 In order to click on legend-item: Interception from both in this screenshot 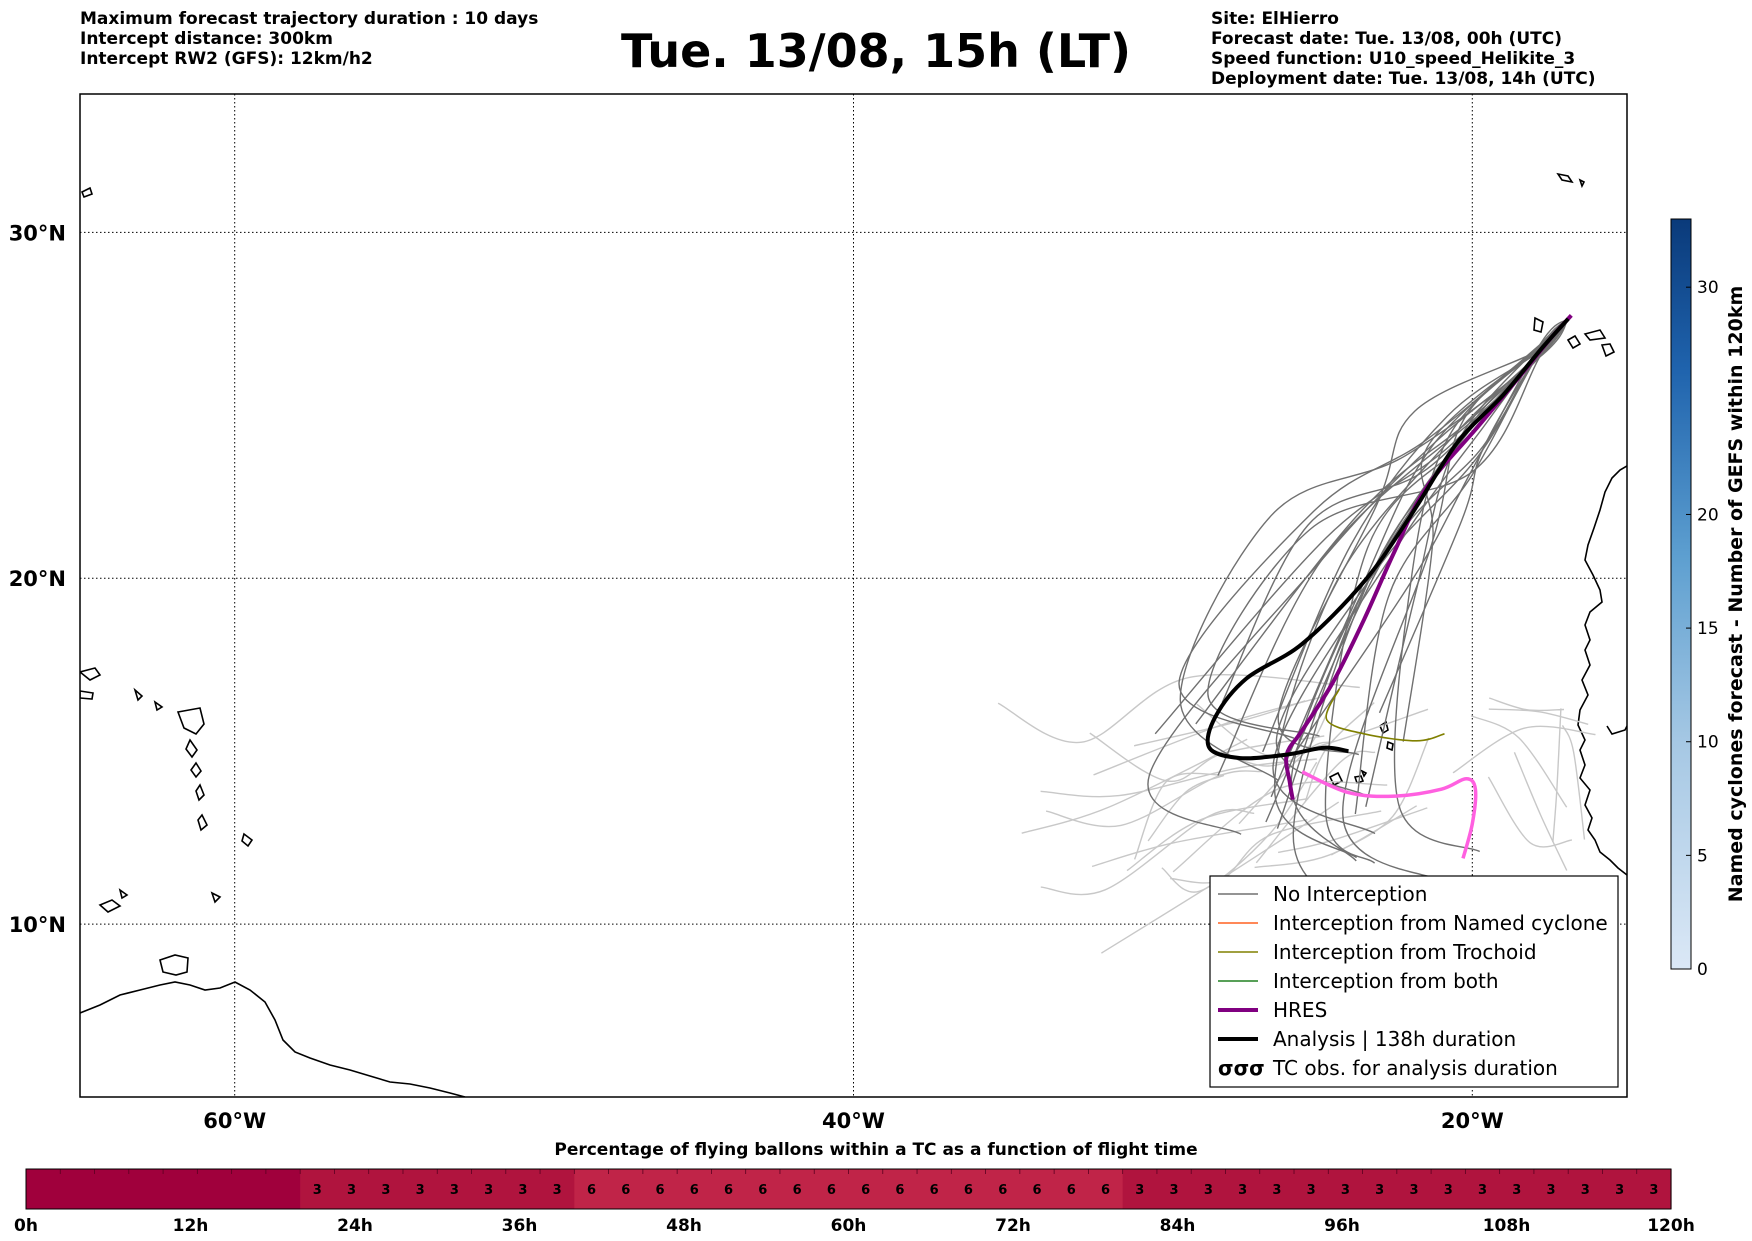, I will do `click(1358, 981)`.